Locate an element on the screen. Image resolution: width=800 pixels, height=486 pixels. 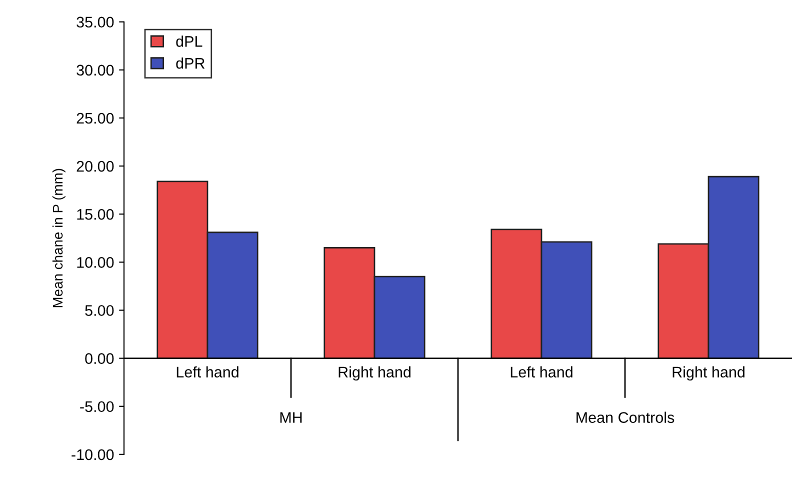
y-tick-label: 10.00 is located at coordinates (95, 262).